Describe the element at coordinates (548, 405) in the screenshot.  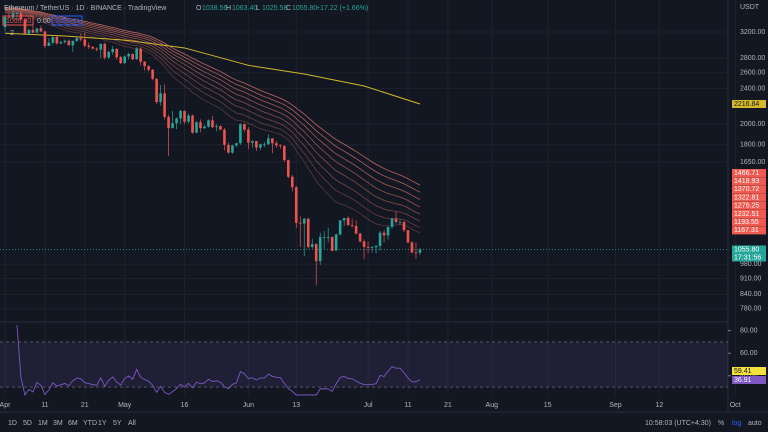
I see `x-tick-label: 15` at that location.